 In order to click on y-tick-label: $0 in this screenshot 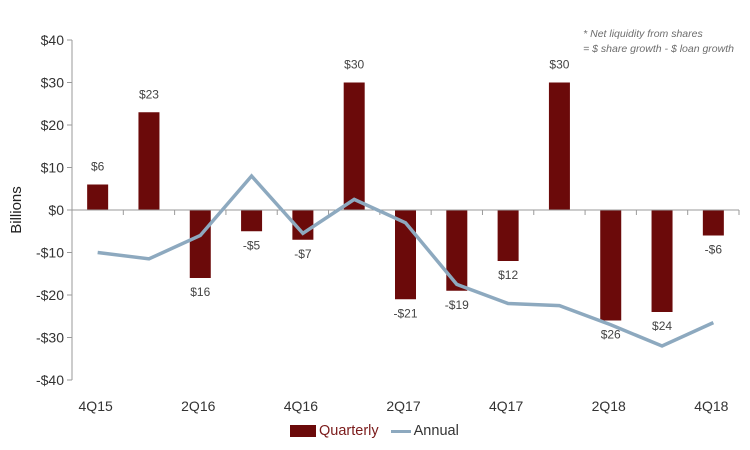, I will do `click(56, 210)`.